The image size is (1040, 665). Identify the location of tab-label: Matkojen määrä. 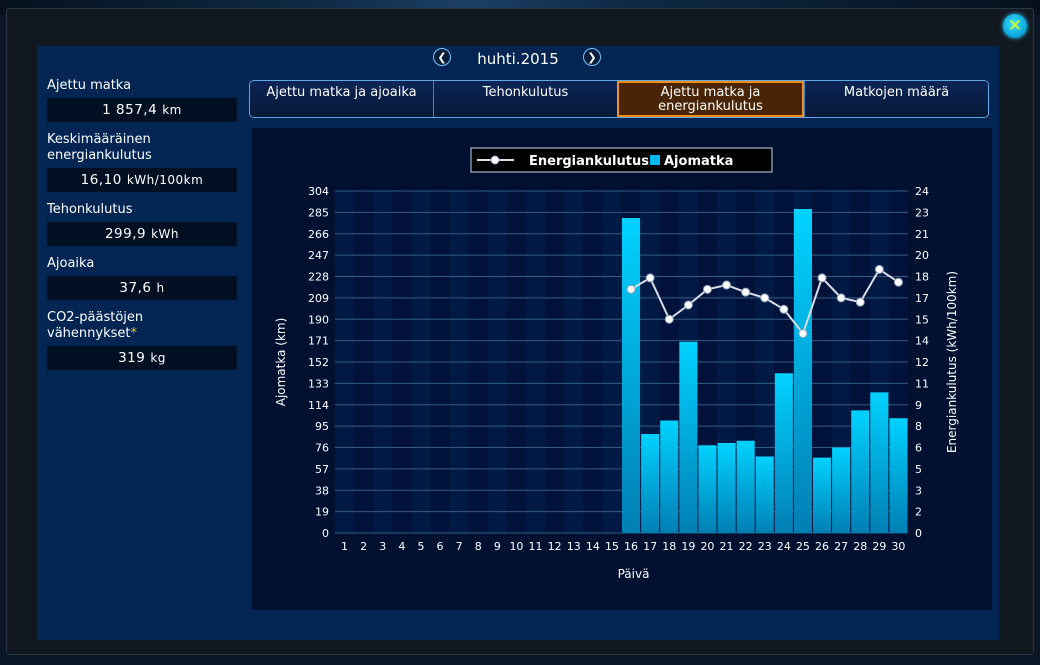
(896, 92).